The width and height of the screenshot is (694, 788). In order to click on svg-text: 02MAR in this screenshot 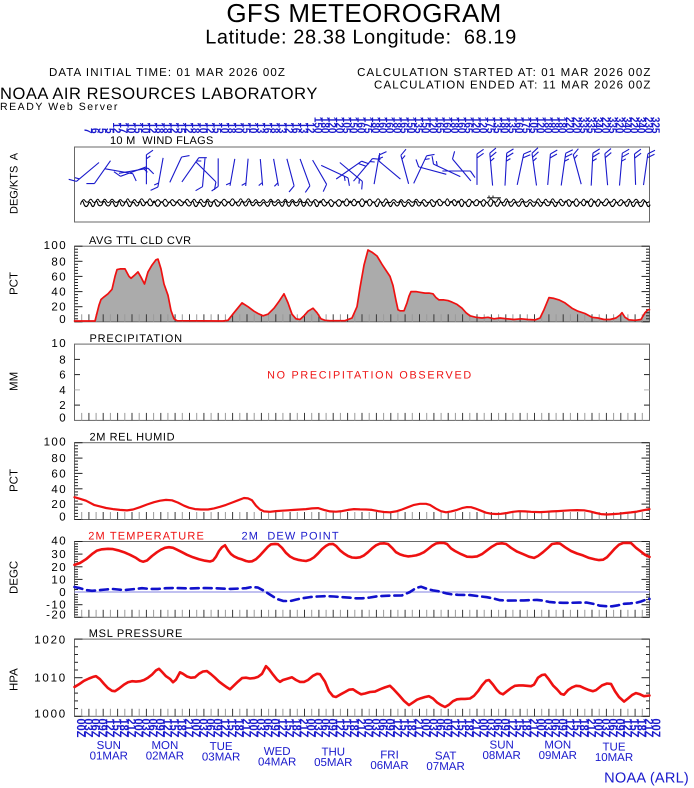, I will do `click(165, 756)`.